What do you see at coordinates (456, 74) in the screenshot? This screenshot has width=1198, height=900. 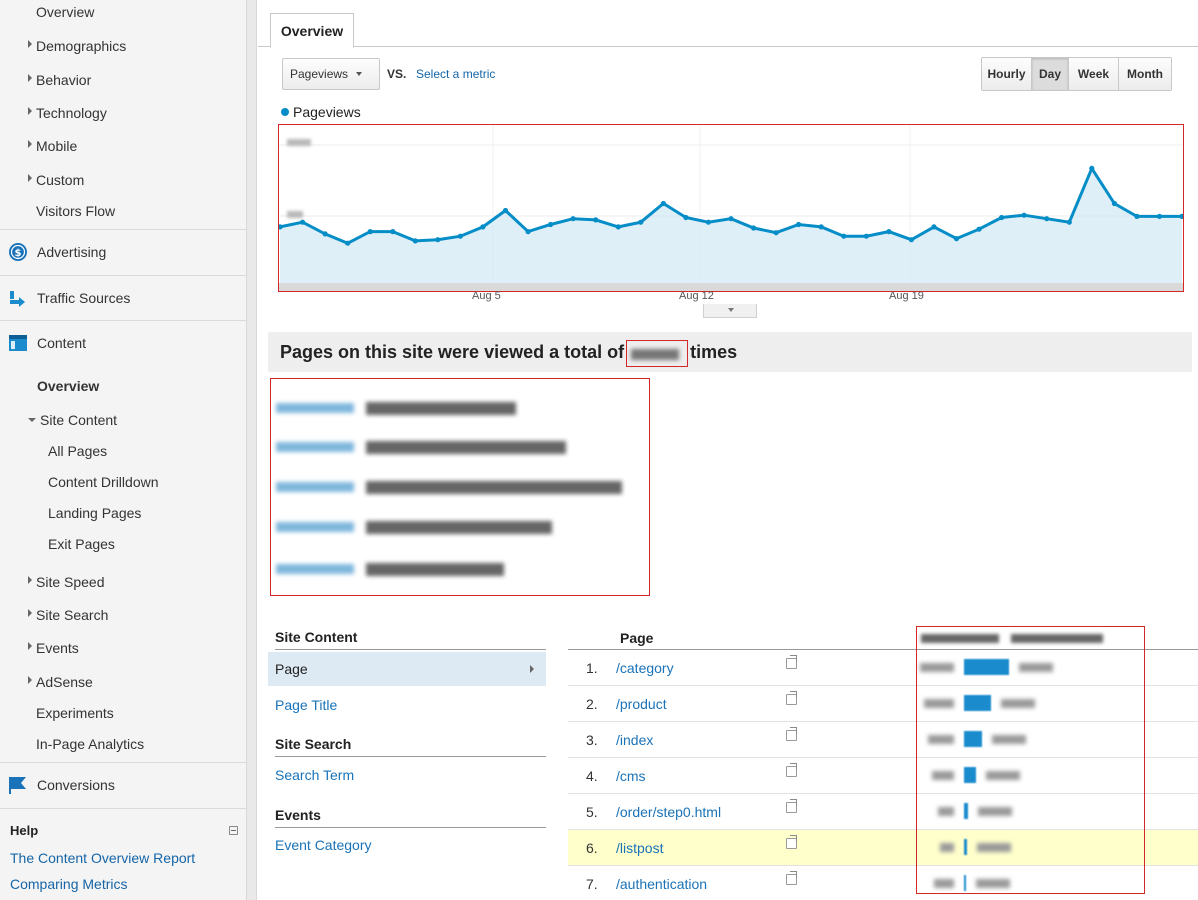 I see `select-a-metric-link: Select a metric` at bounding box center [456, 74].